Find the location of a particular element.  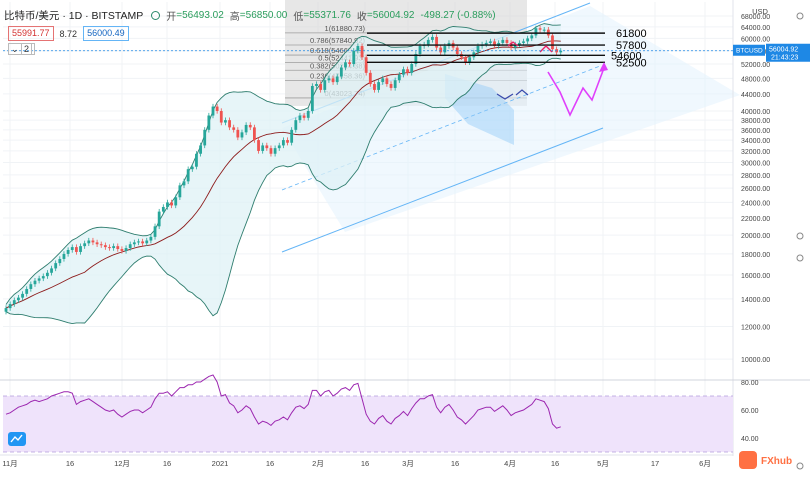

channel-lower is located at coordinates (442, 190).